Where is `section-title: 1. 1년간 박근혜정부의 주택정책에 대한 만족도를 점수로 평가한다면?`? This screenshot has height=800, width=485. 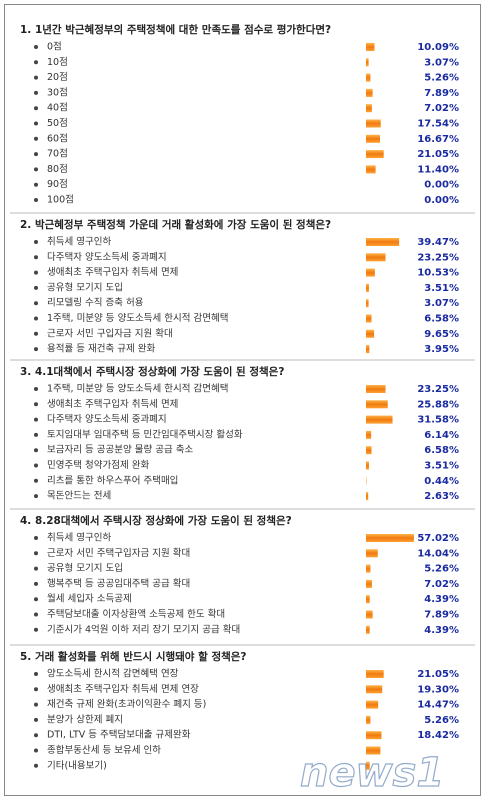
section-title: 1. 1년간 박근혜정부의 주택정책에 대한 만족도를 점수로 평가한다면? is located at coordinates (175, 29).